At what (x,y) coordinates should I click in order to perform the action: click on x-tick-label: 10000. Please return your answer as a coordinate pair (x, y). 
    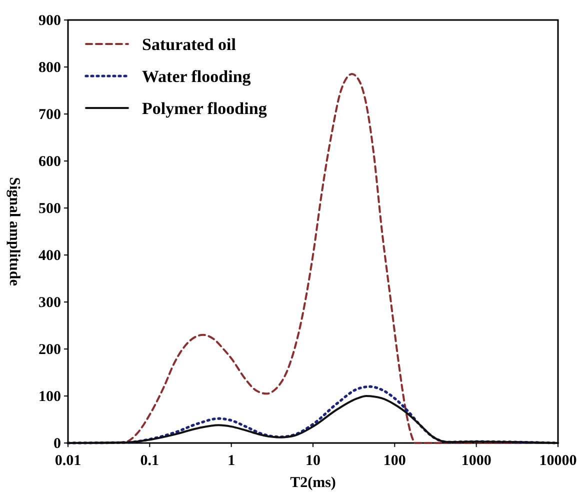
    Looking at the image, I should click on (558, 461).